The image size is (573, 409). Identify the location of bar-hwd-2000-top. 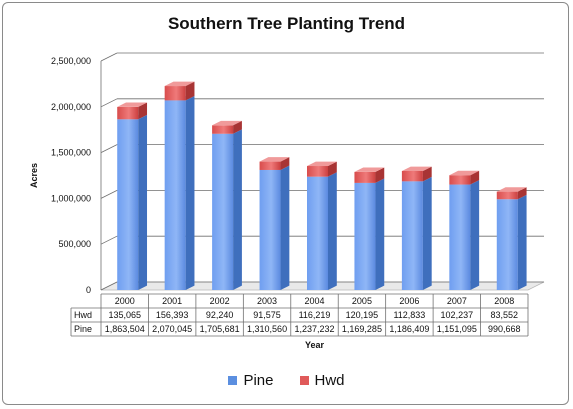
(132, 104).